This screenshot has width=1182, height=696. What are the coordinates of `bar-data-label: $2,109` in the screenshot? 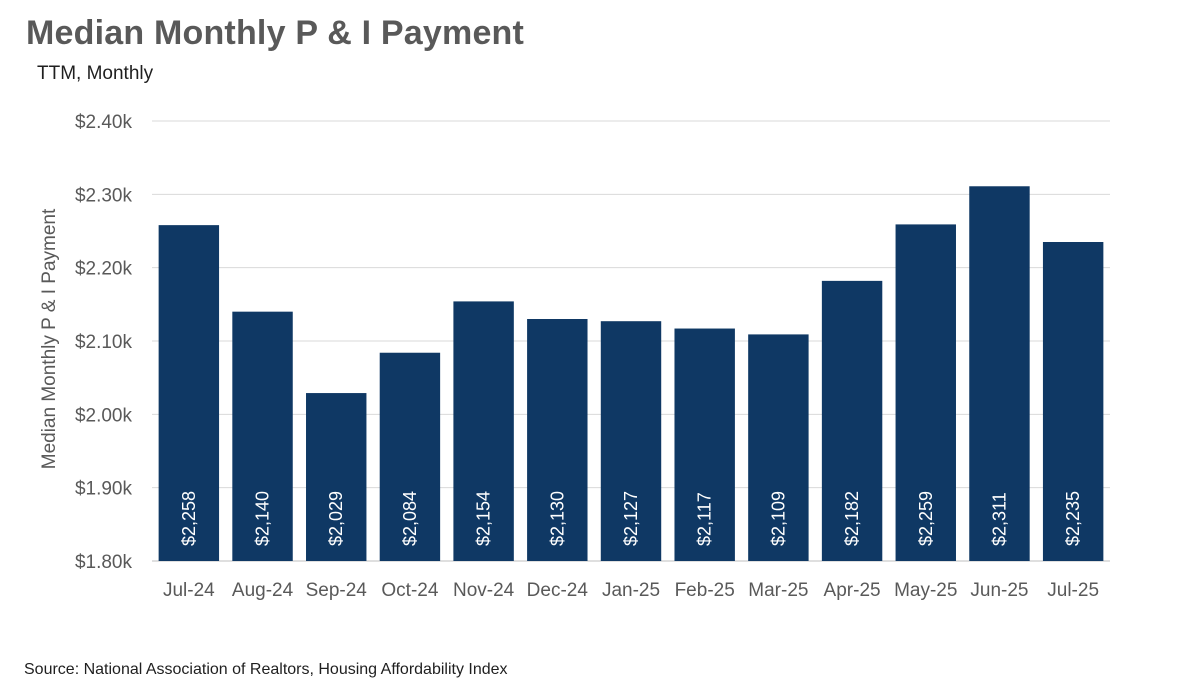 It's located at (778, 518).